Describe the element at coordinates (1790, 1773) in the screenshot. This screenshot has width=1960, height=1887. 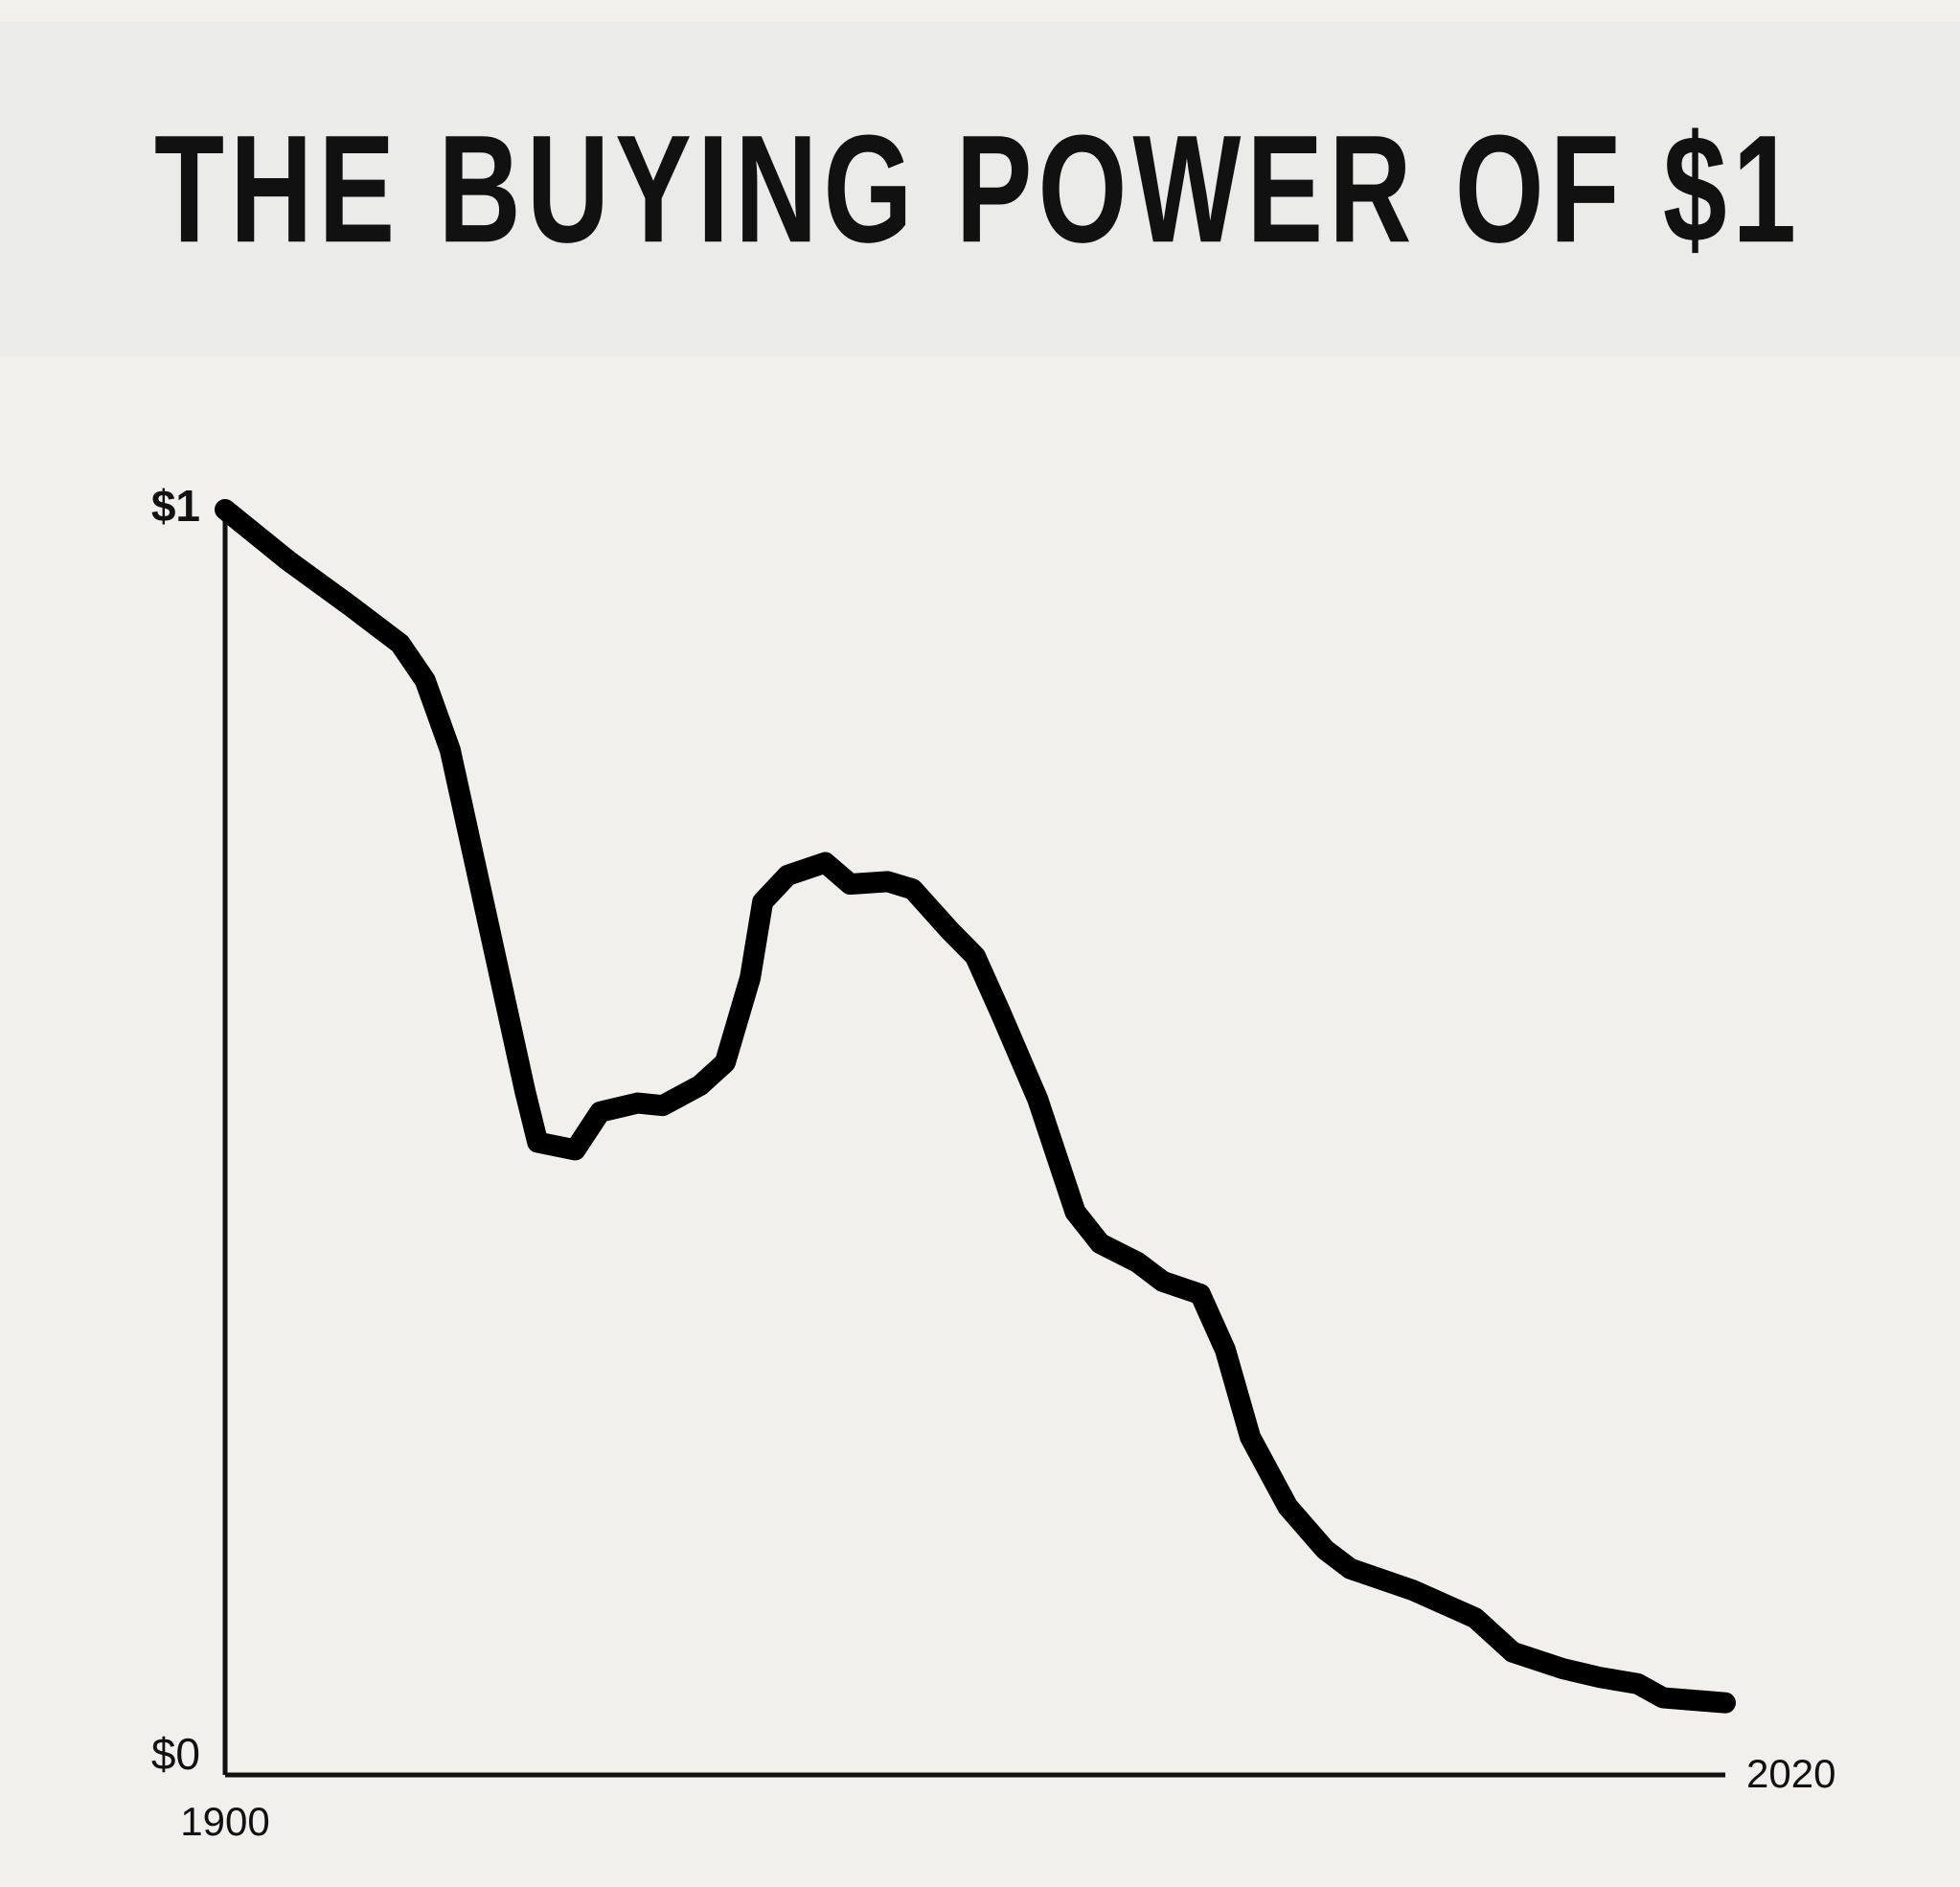
I see `x-tick-label: 2020` at that location.